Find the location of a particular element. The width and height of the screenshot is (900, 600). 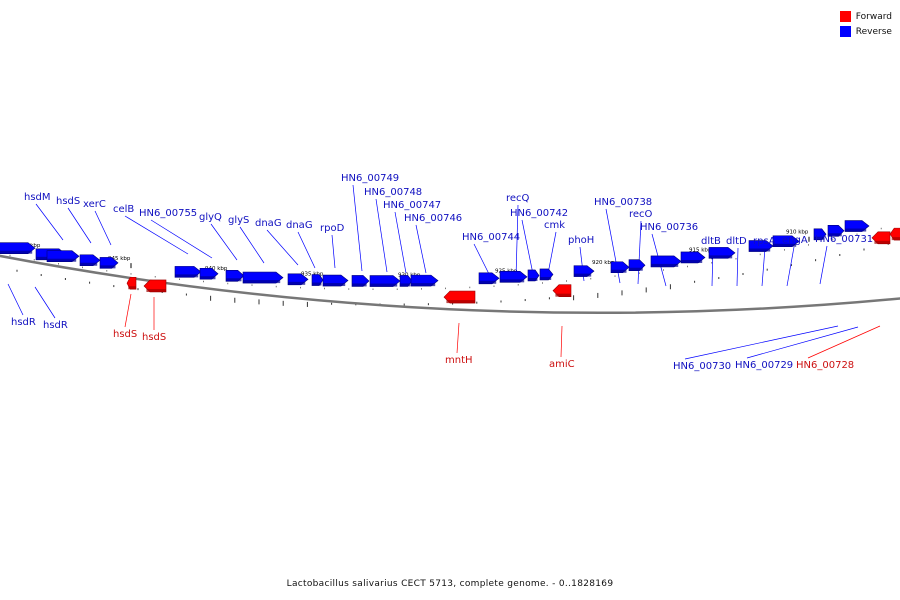

gene-label-enga: engA is located at coordinates (795, 240).